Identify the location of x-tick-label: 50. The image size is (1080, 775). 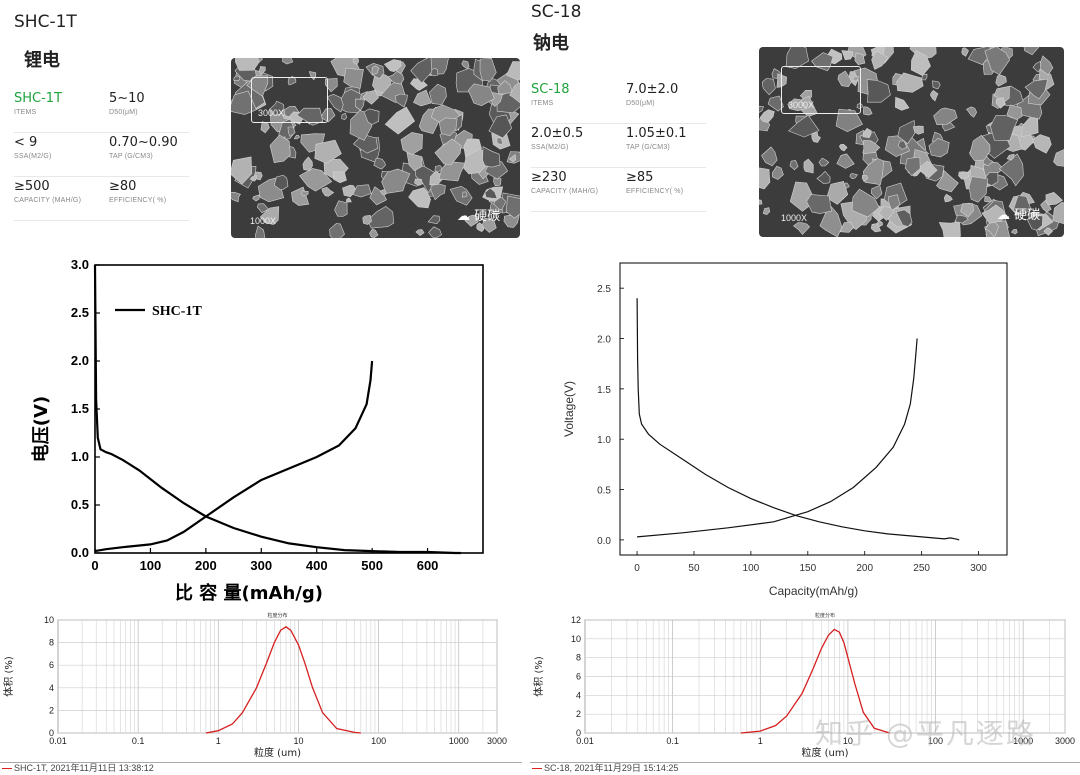
(694, 568).